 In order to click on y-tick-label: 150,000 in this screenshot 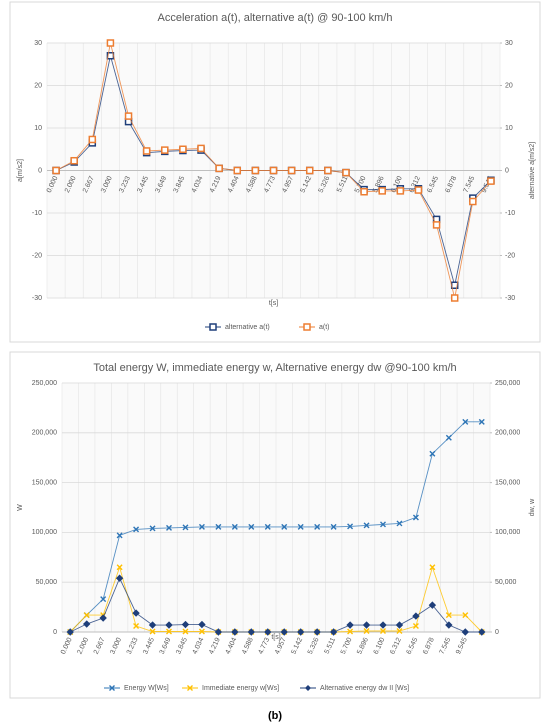, I will do `click(44, 482)`.